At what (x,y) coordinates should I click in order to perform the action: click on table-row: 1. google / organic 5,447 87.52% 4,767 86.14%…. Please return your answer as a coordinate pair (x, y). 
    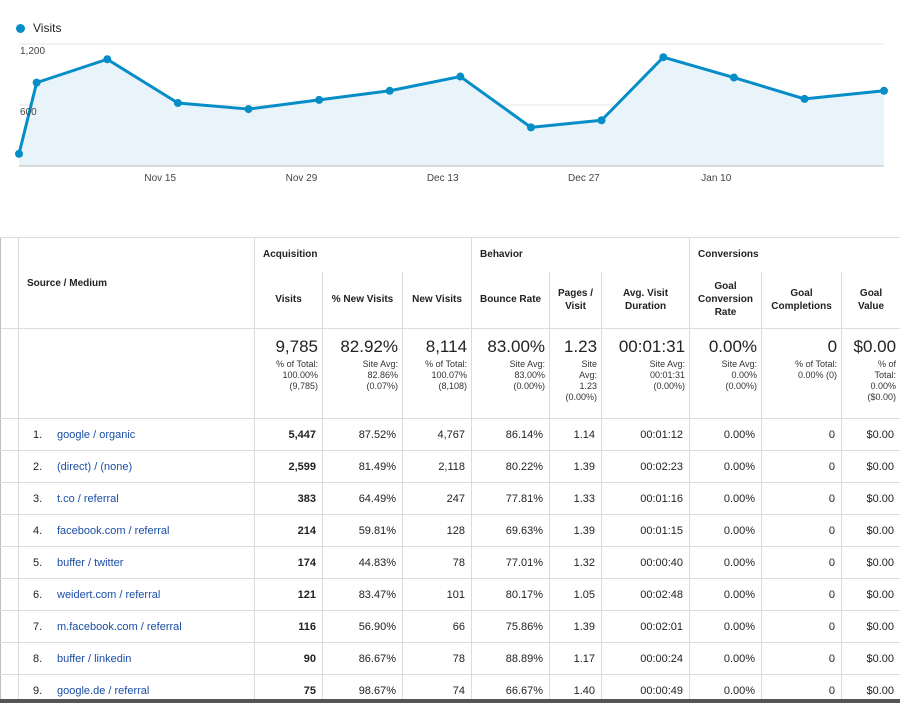
    Looking at the image, I should click on (450, 434).